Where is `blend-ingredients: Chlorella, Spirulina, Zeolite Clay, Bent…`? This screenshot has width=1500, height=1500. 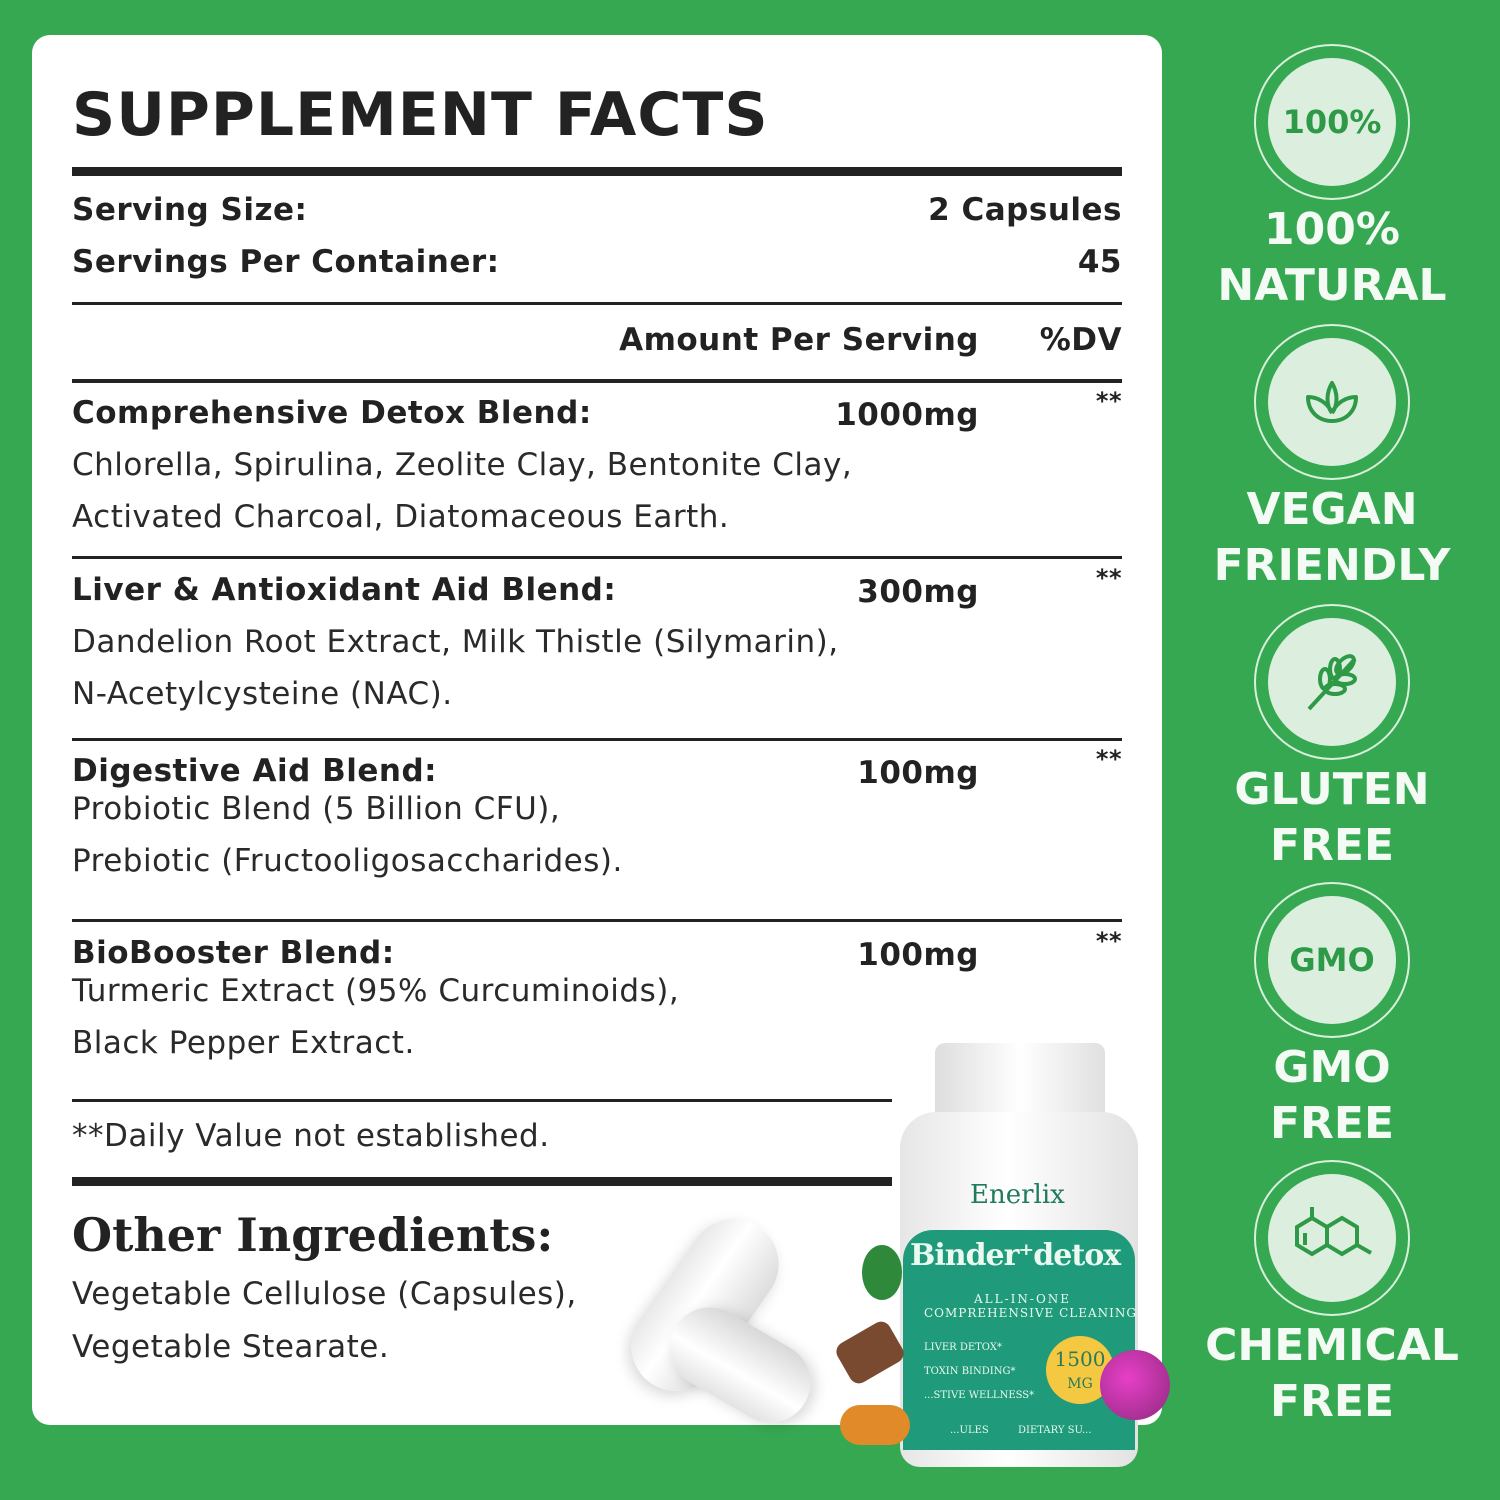 blend-ingredients: Chlorella, Spirulina, Zeolite Clay, Bent… is located at coordinates (462, 465).